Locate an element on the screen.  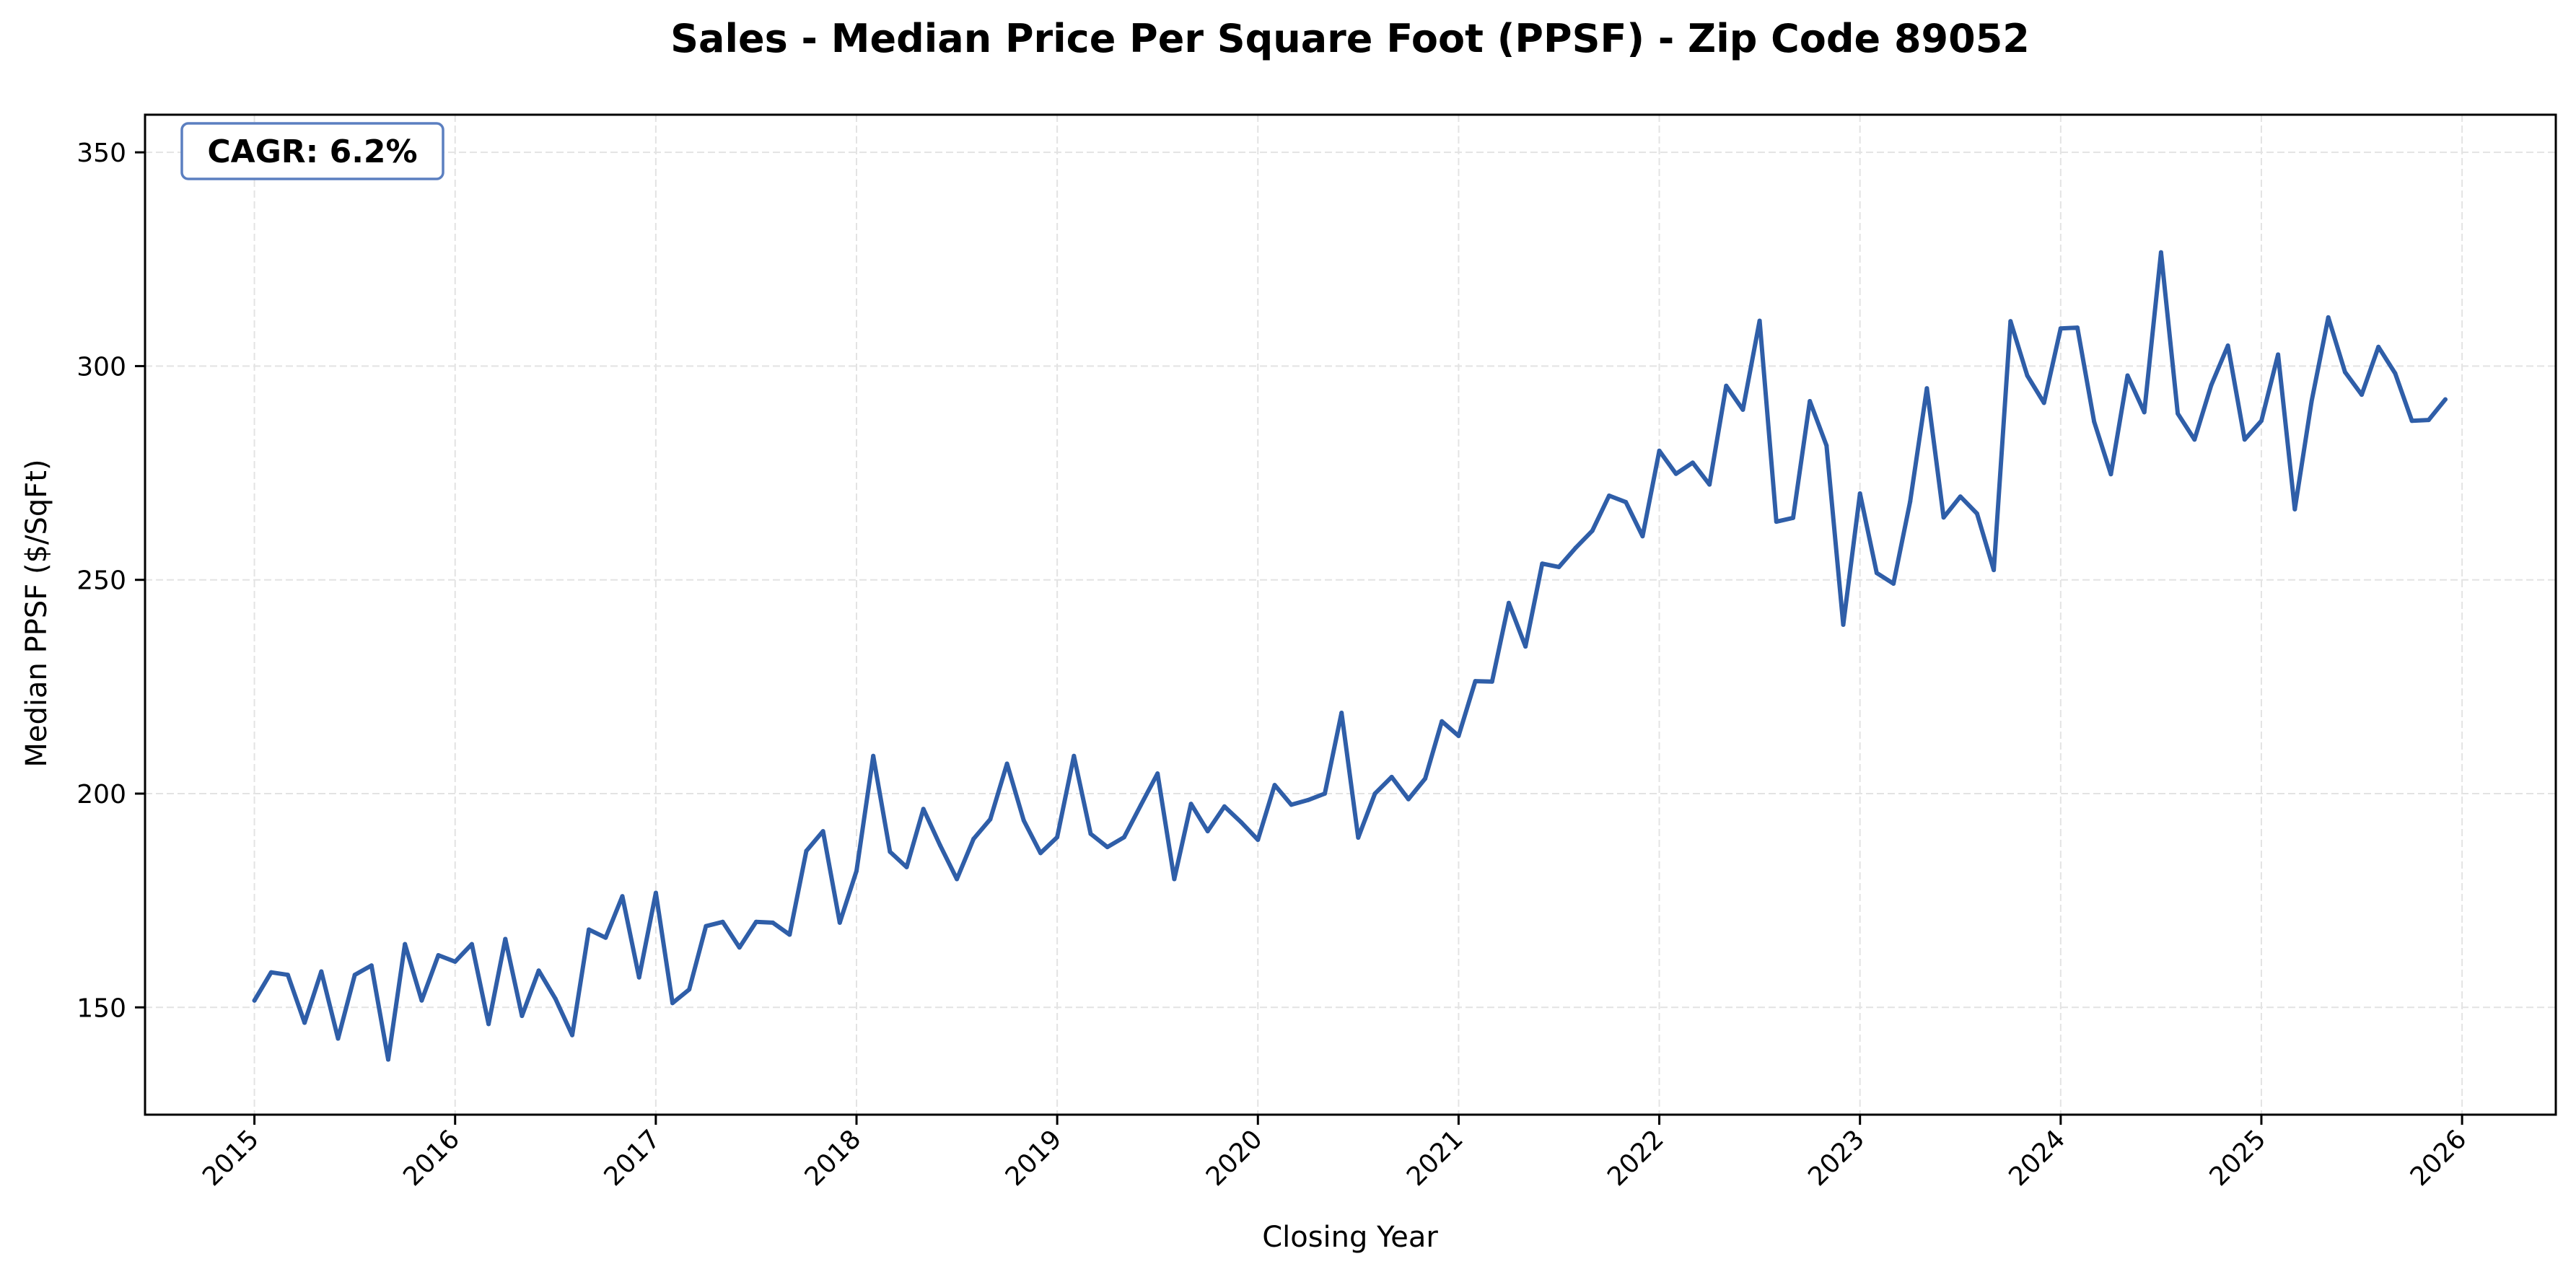
cagr-annotation: CAGR: 6.2% is located at coordinates (312, 151).